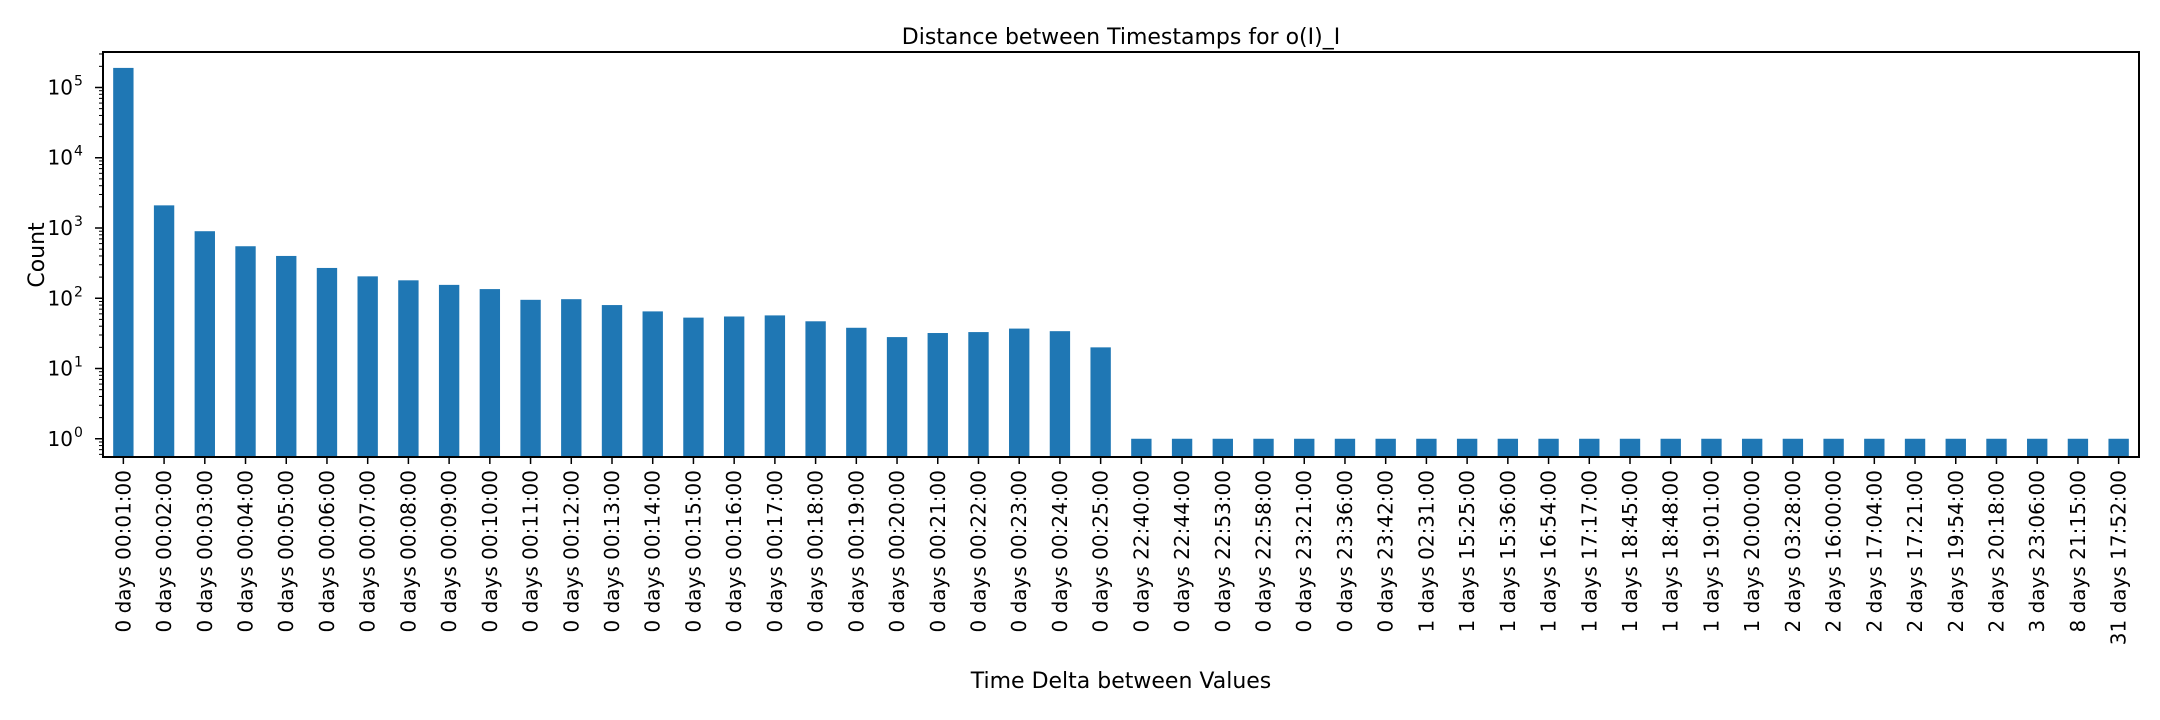 The width and height of the screenshot is (2160, 720). I want to click on x-tick-label: 1 days 20:00:00, so click(1752, 551).